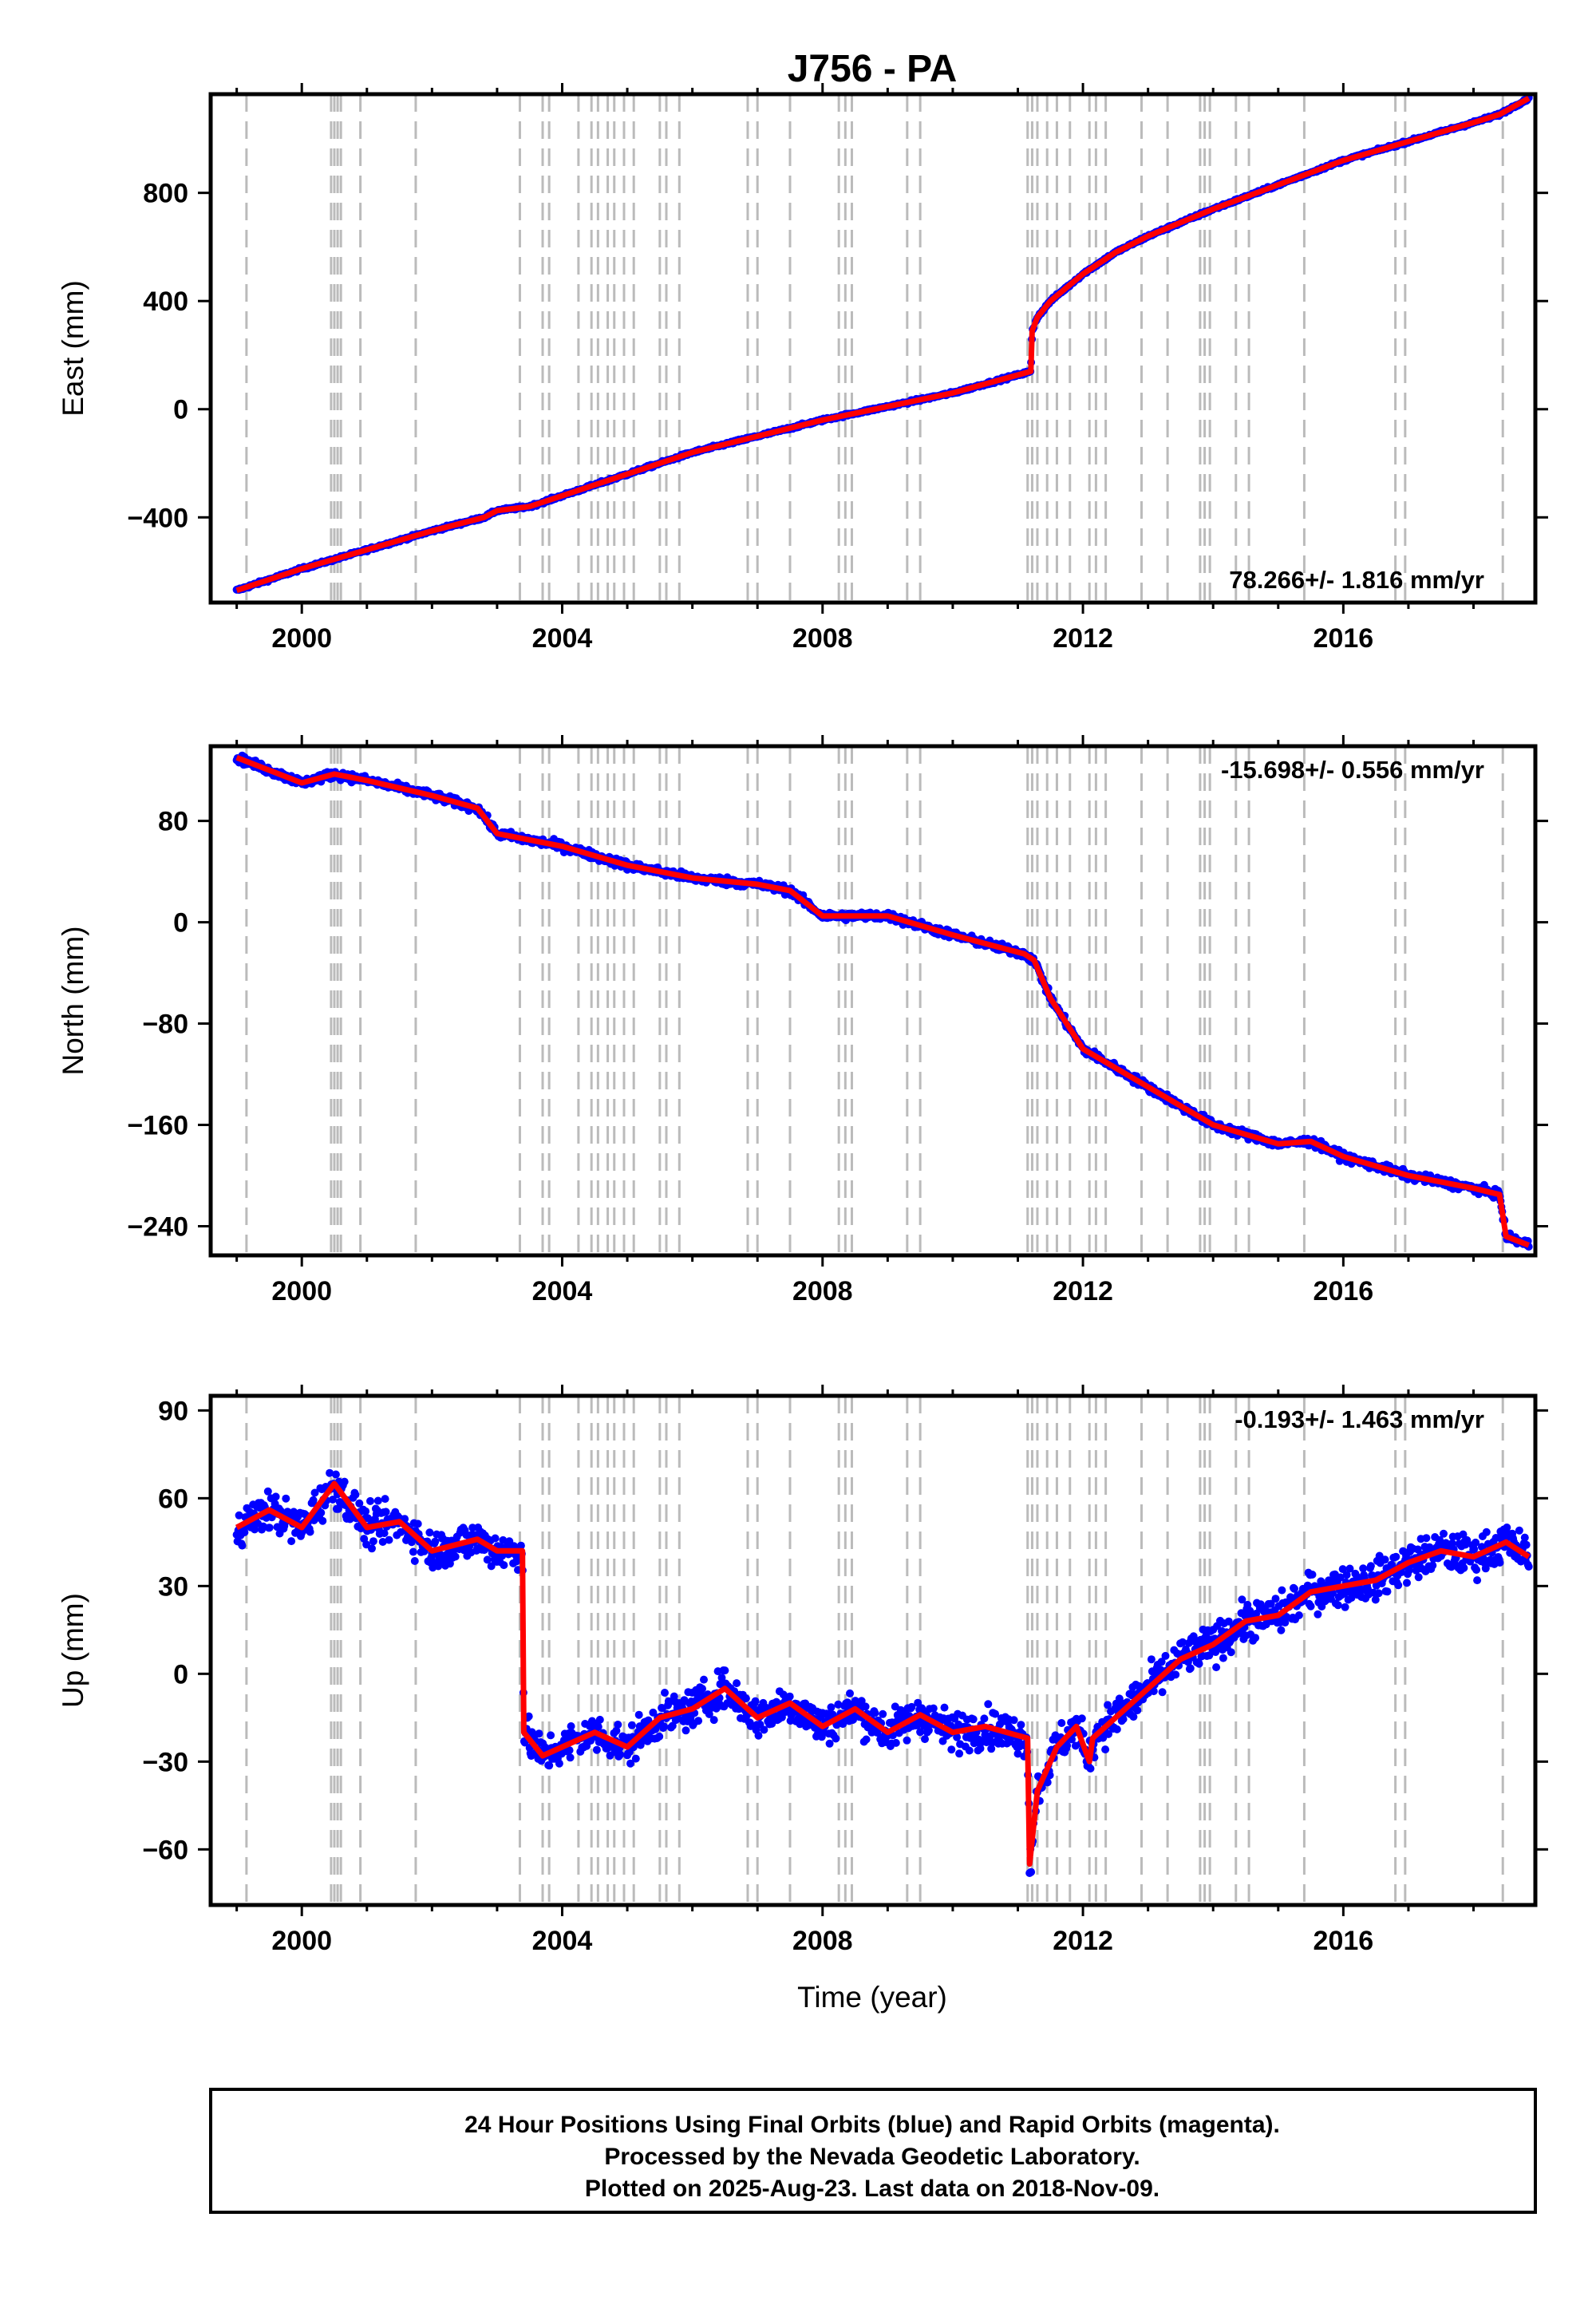  What do you see at coordinates (873, 69) in the screenshot?
I see `chart-title: J756 - PA` at bounding box center [873, 69].